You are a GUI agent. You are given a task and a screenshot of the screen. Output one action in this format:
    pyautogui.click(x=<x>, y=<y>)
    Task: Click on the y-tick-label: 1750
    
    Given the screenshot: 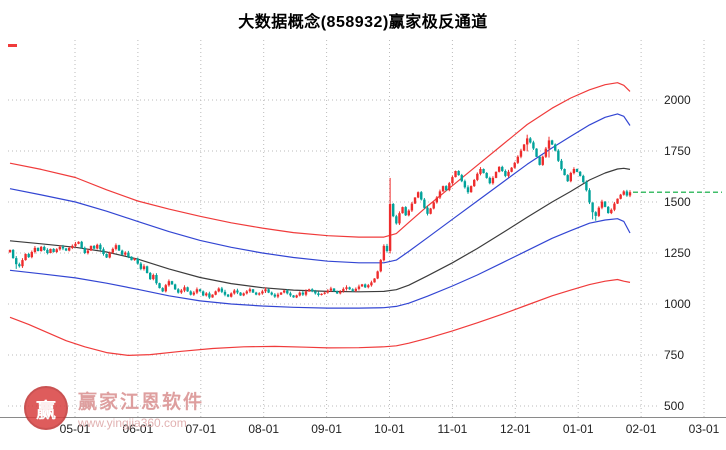 What is the action you would take?
    pyautogui.click(x=677, y=151)
    